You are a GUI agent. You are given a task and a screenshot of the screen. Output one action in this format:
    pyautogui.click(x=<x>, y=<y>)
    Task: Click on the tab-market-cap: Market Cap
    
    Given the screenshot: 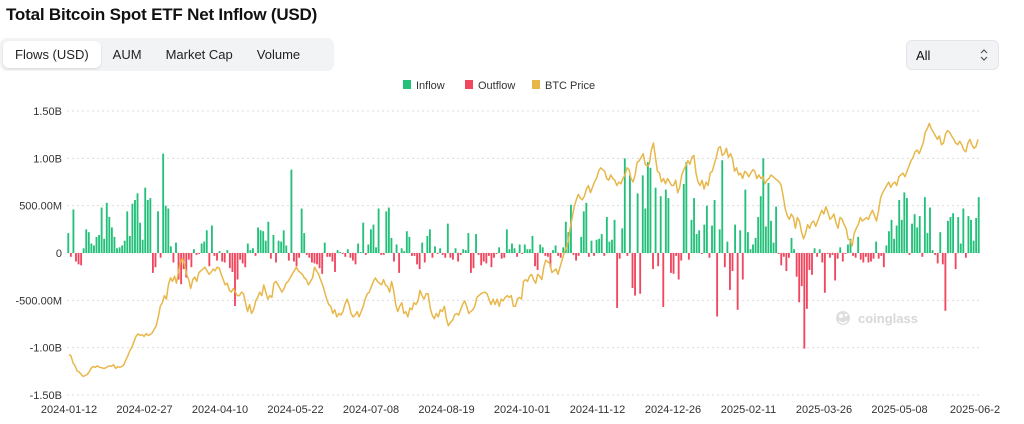 What is the action you would take?
    pyautogui.click(x=199, y=54)
    